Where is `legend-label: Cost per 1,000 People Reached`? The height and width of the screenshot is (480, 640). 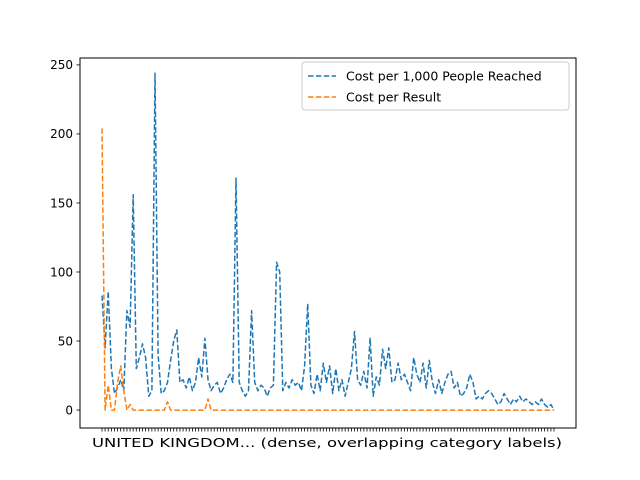 legend-label: Cost per 1,000 People Reached is located at coordinates (444, 76).